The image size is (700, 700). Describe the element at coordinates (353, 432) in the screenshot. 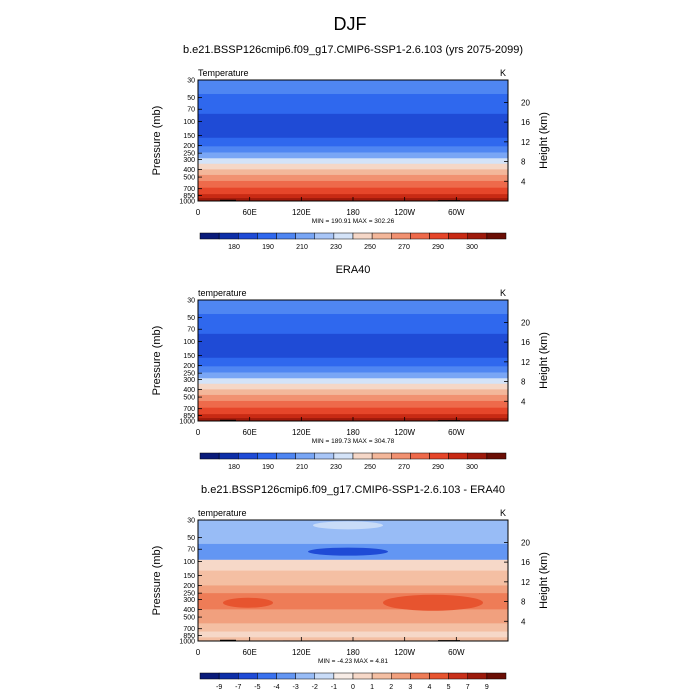

I see `panel-2-xtick-label: 180` at that location.